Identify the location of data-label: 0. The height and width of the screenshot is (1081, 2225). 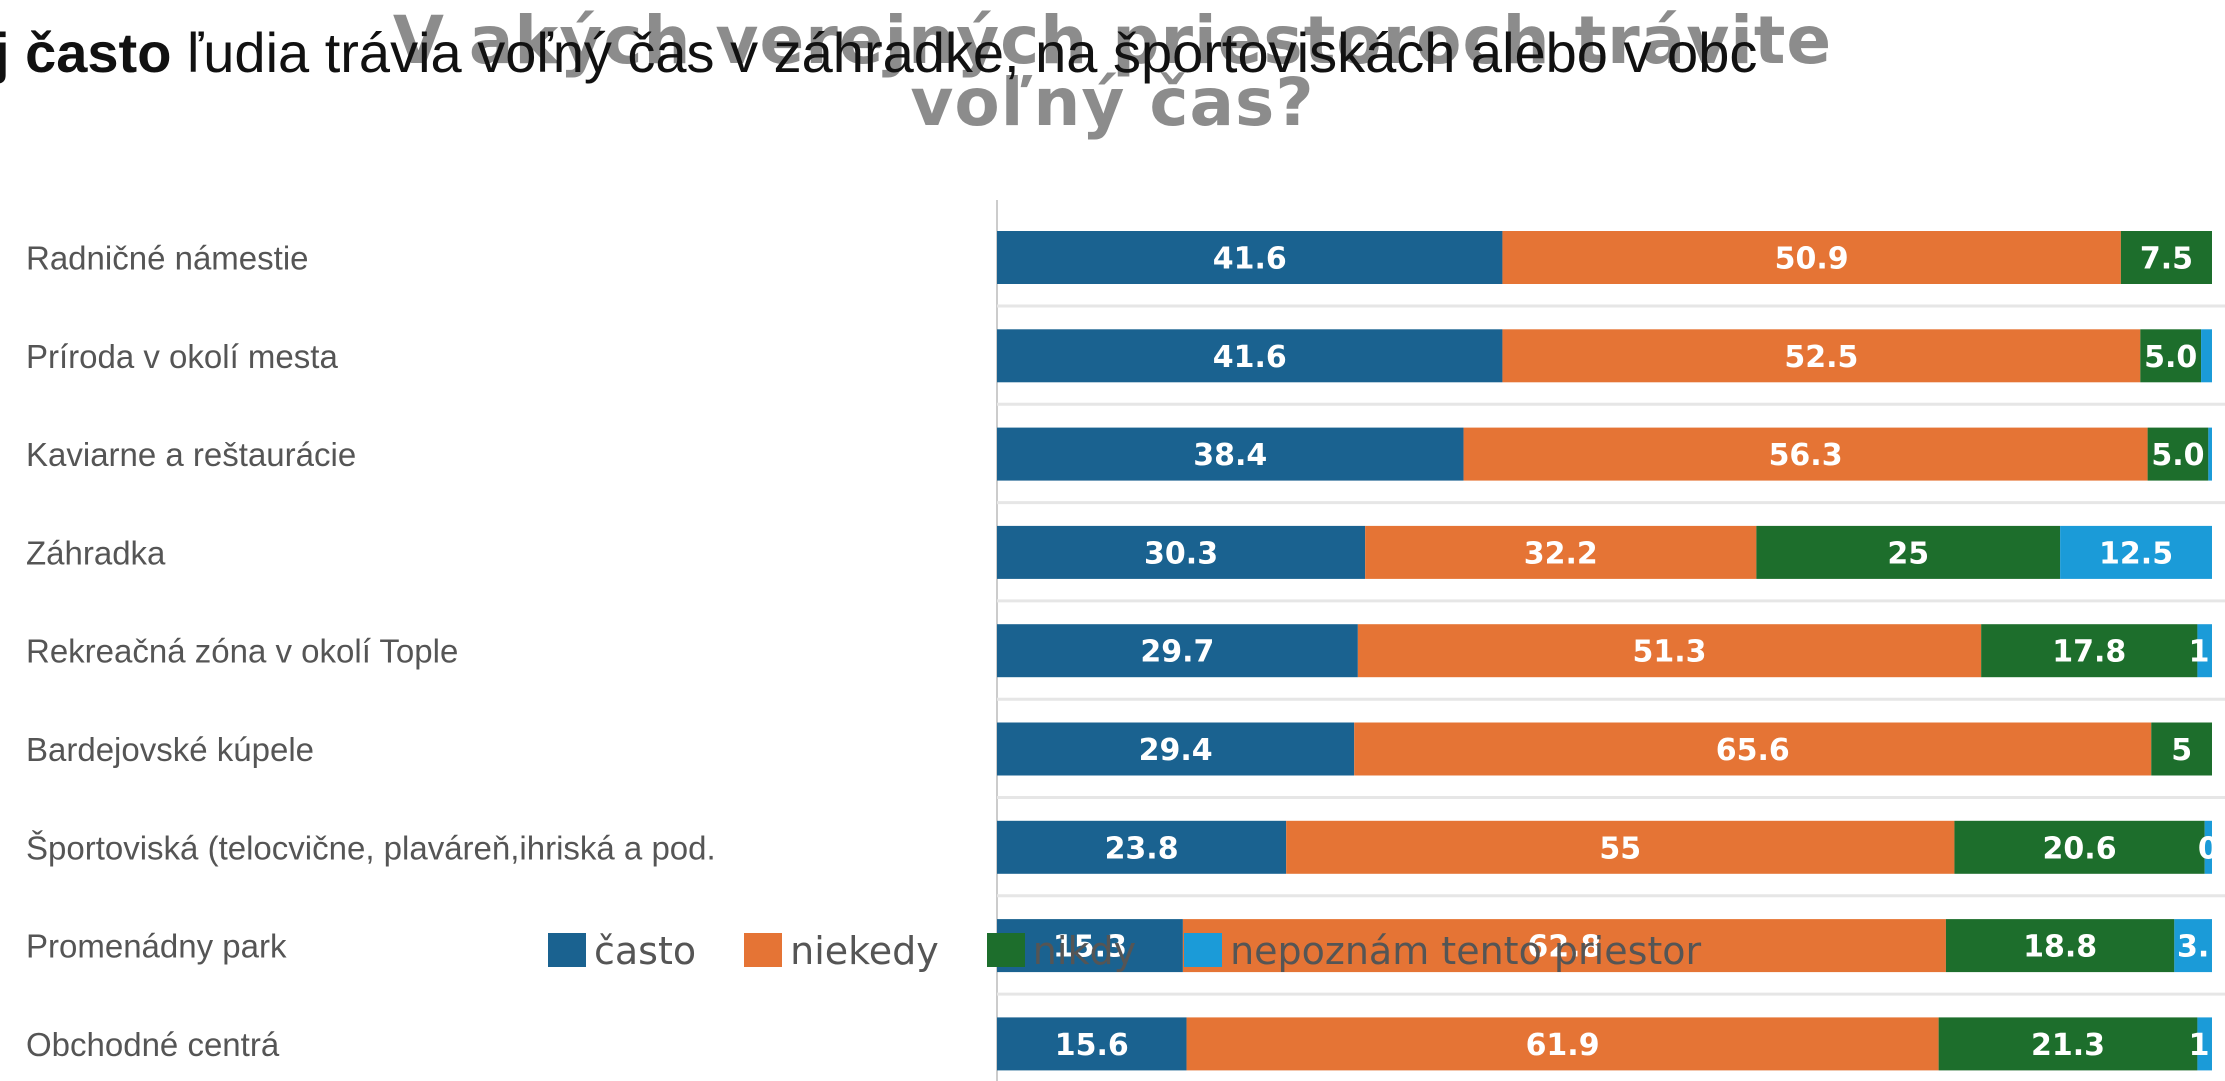
(2208, 848).